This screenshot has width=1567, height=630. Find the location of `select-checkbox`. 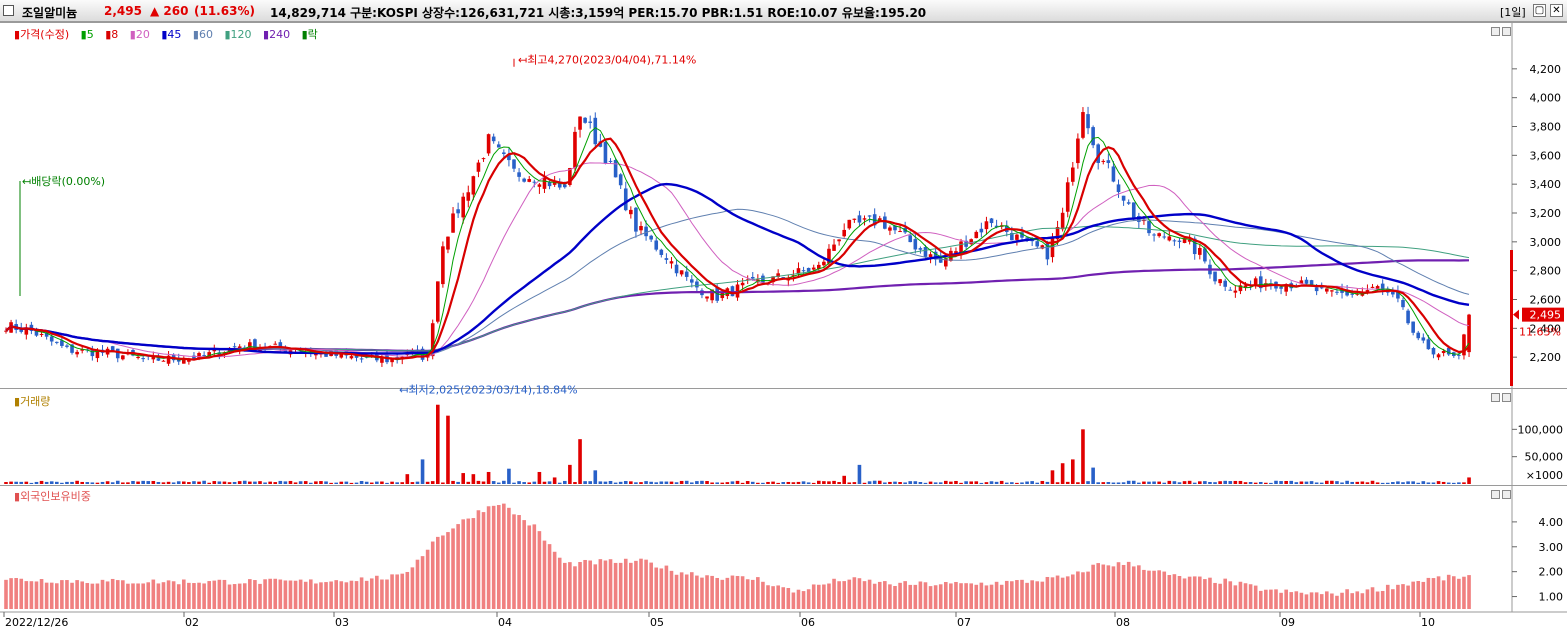

select-checkbox is located at coordinates (8, 10).